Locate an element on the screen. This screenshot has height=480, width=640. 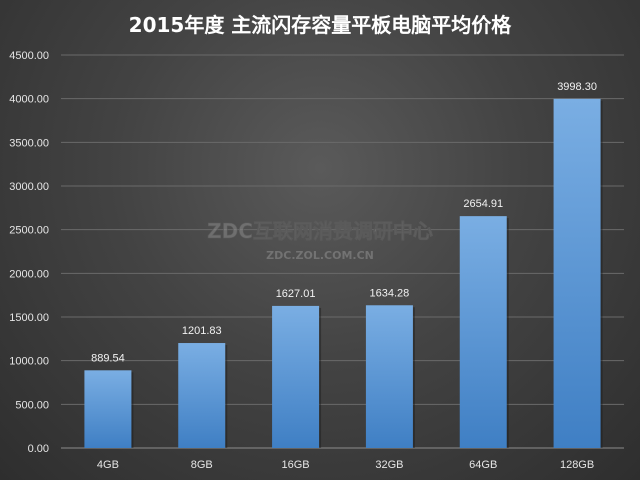
bar-8gb is located at coordinates (202, 395).